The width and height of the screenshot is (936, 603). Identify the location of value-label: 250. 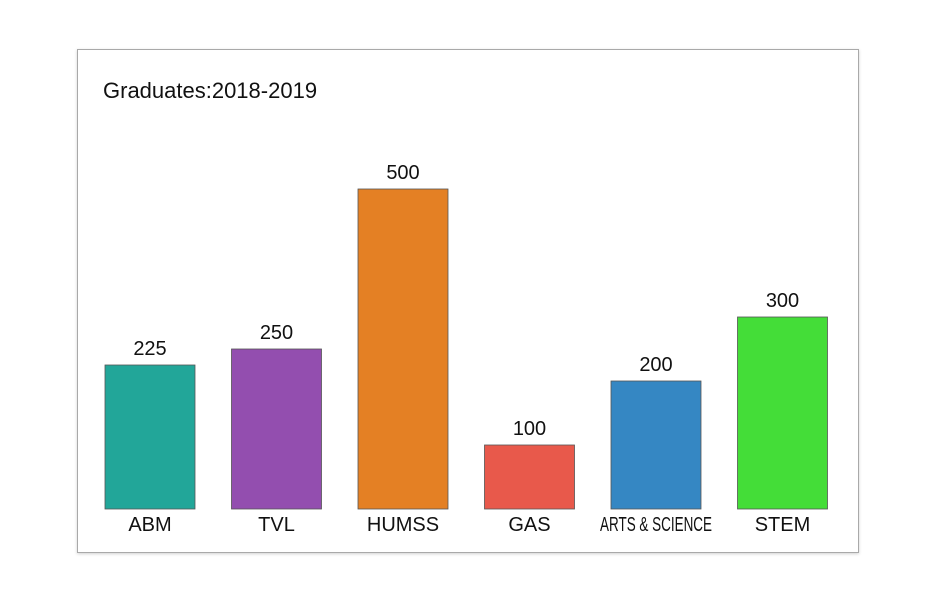
(276, 333).